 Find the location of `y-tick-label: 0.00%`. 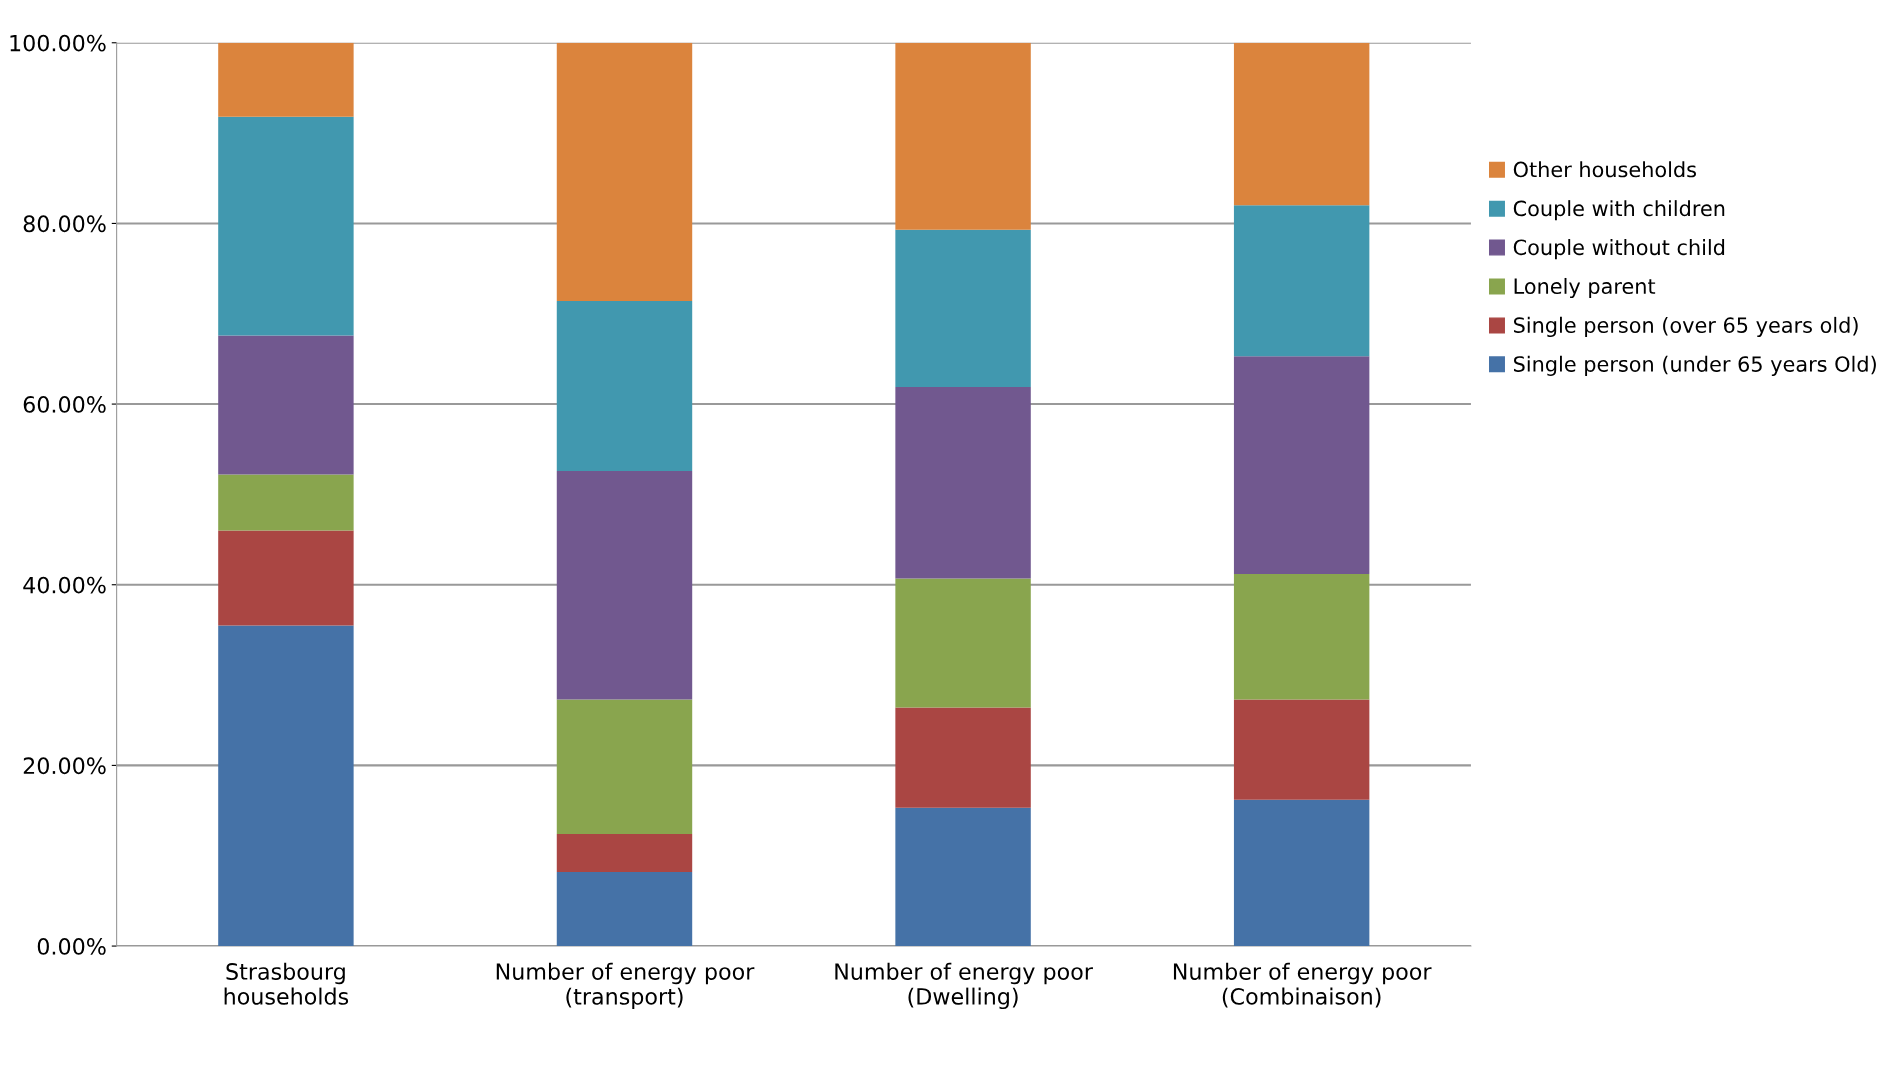

y-tick-label: 0.00% is located at coordinates (71, 946).